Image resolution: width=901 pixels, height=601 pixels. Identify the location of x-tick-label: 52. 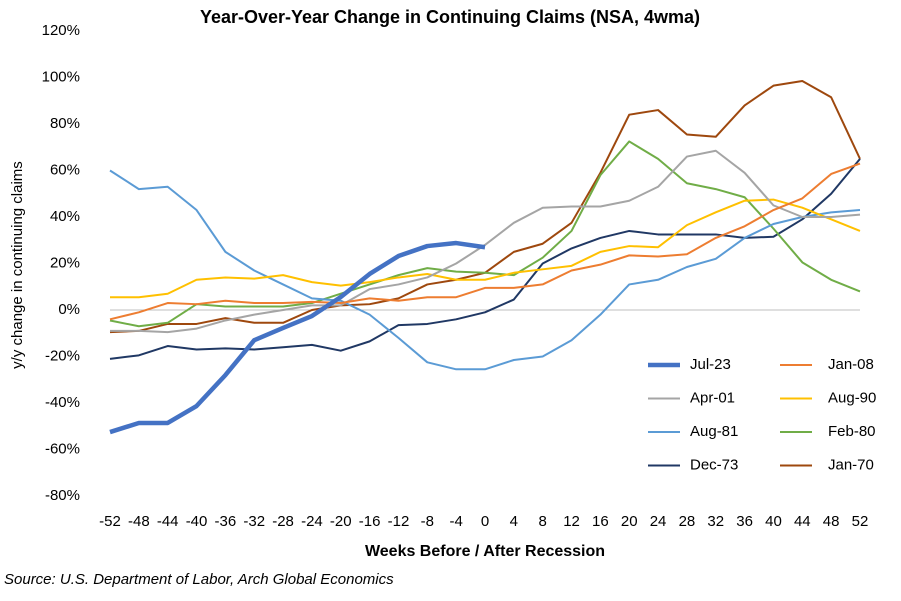
(860, 521).